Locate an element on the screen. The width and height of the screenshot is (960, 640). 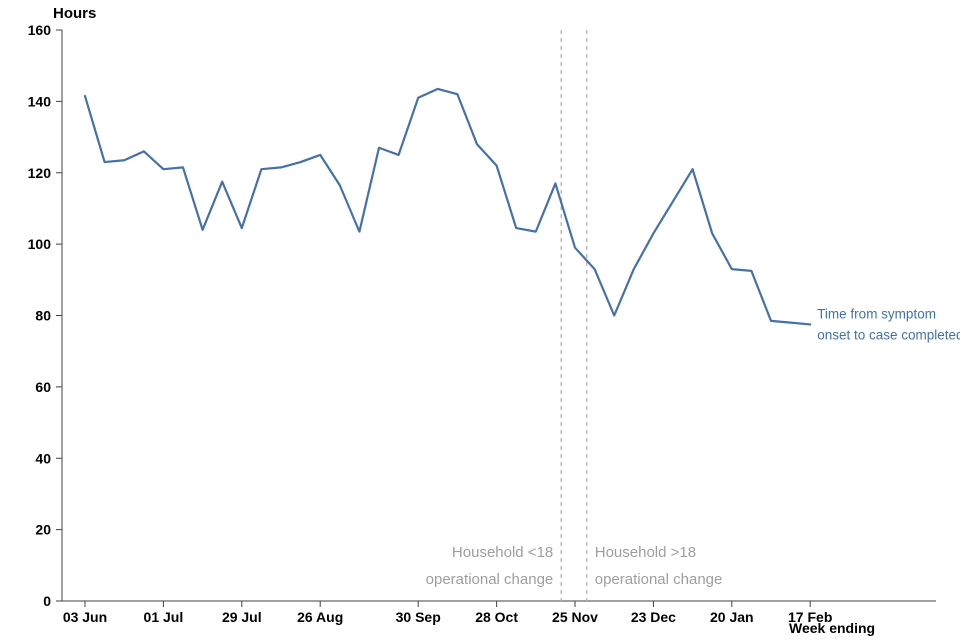
x-tick-label: 25 Nov is located at coordinates (575, 617).